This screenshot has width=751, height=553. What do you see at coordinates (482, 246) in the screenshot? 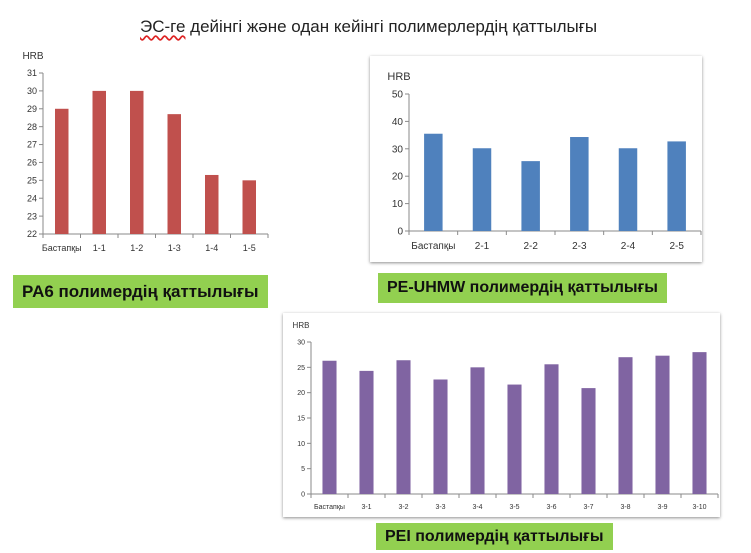
I see `x-tick-label: 2-1` at bounding box center [482, 246].